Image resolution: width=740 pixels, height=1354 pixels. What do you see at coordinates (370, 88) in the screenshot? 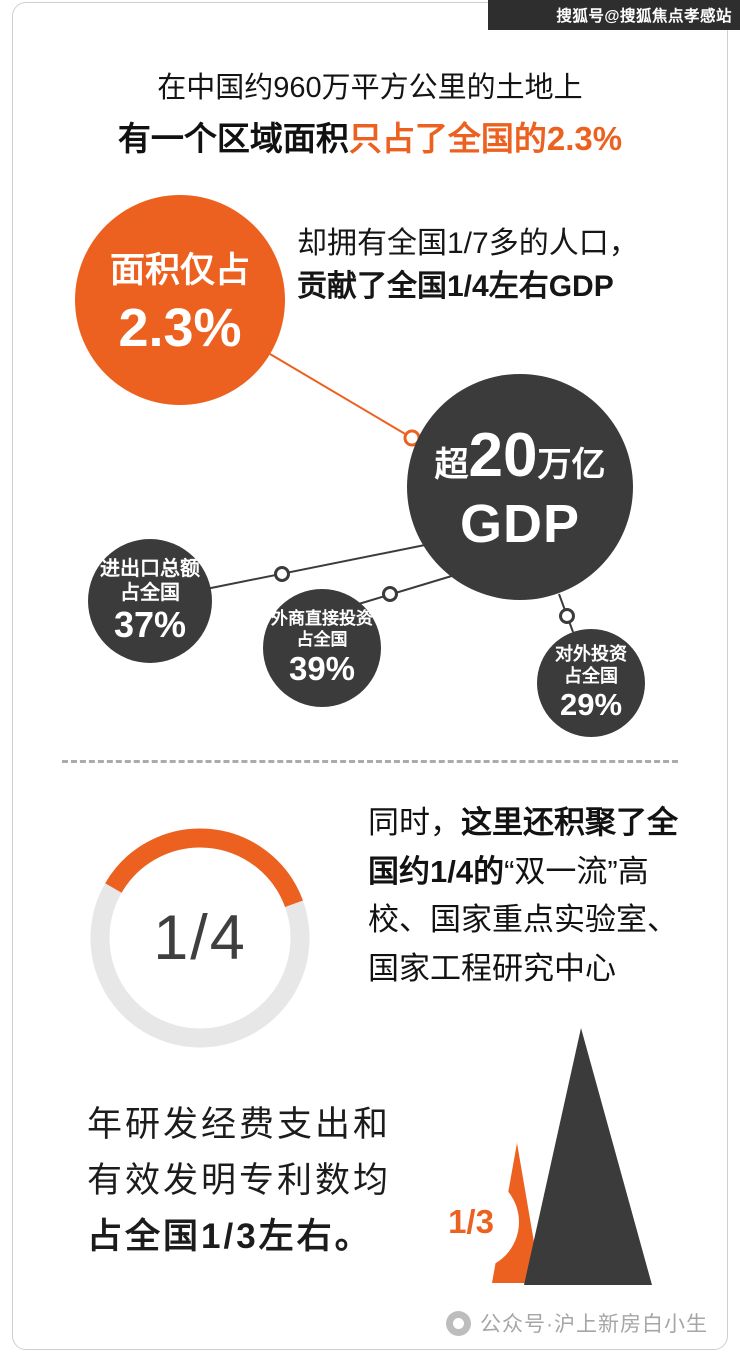
I see `headline-line1: 在中国约960万平方公里的土地上` at bounding box center [370, 88].